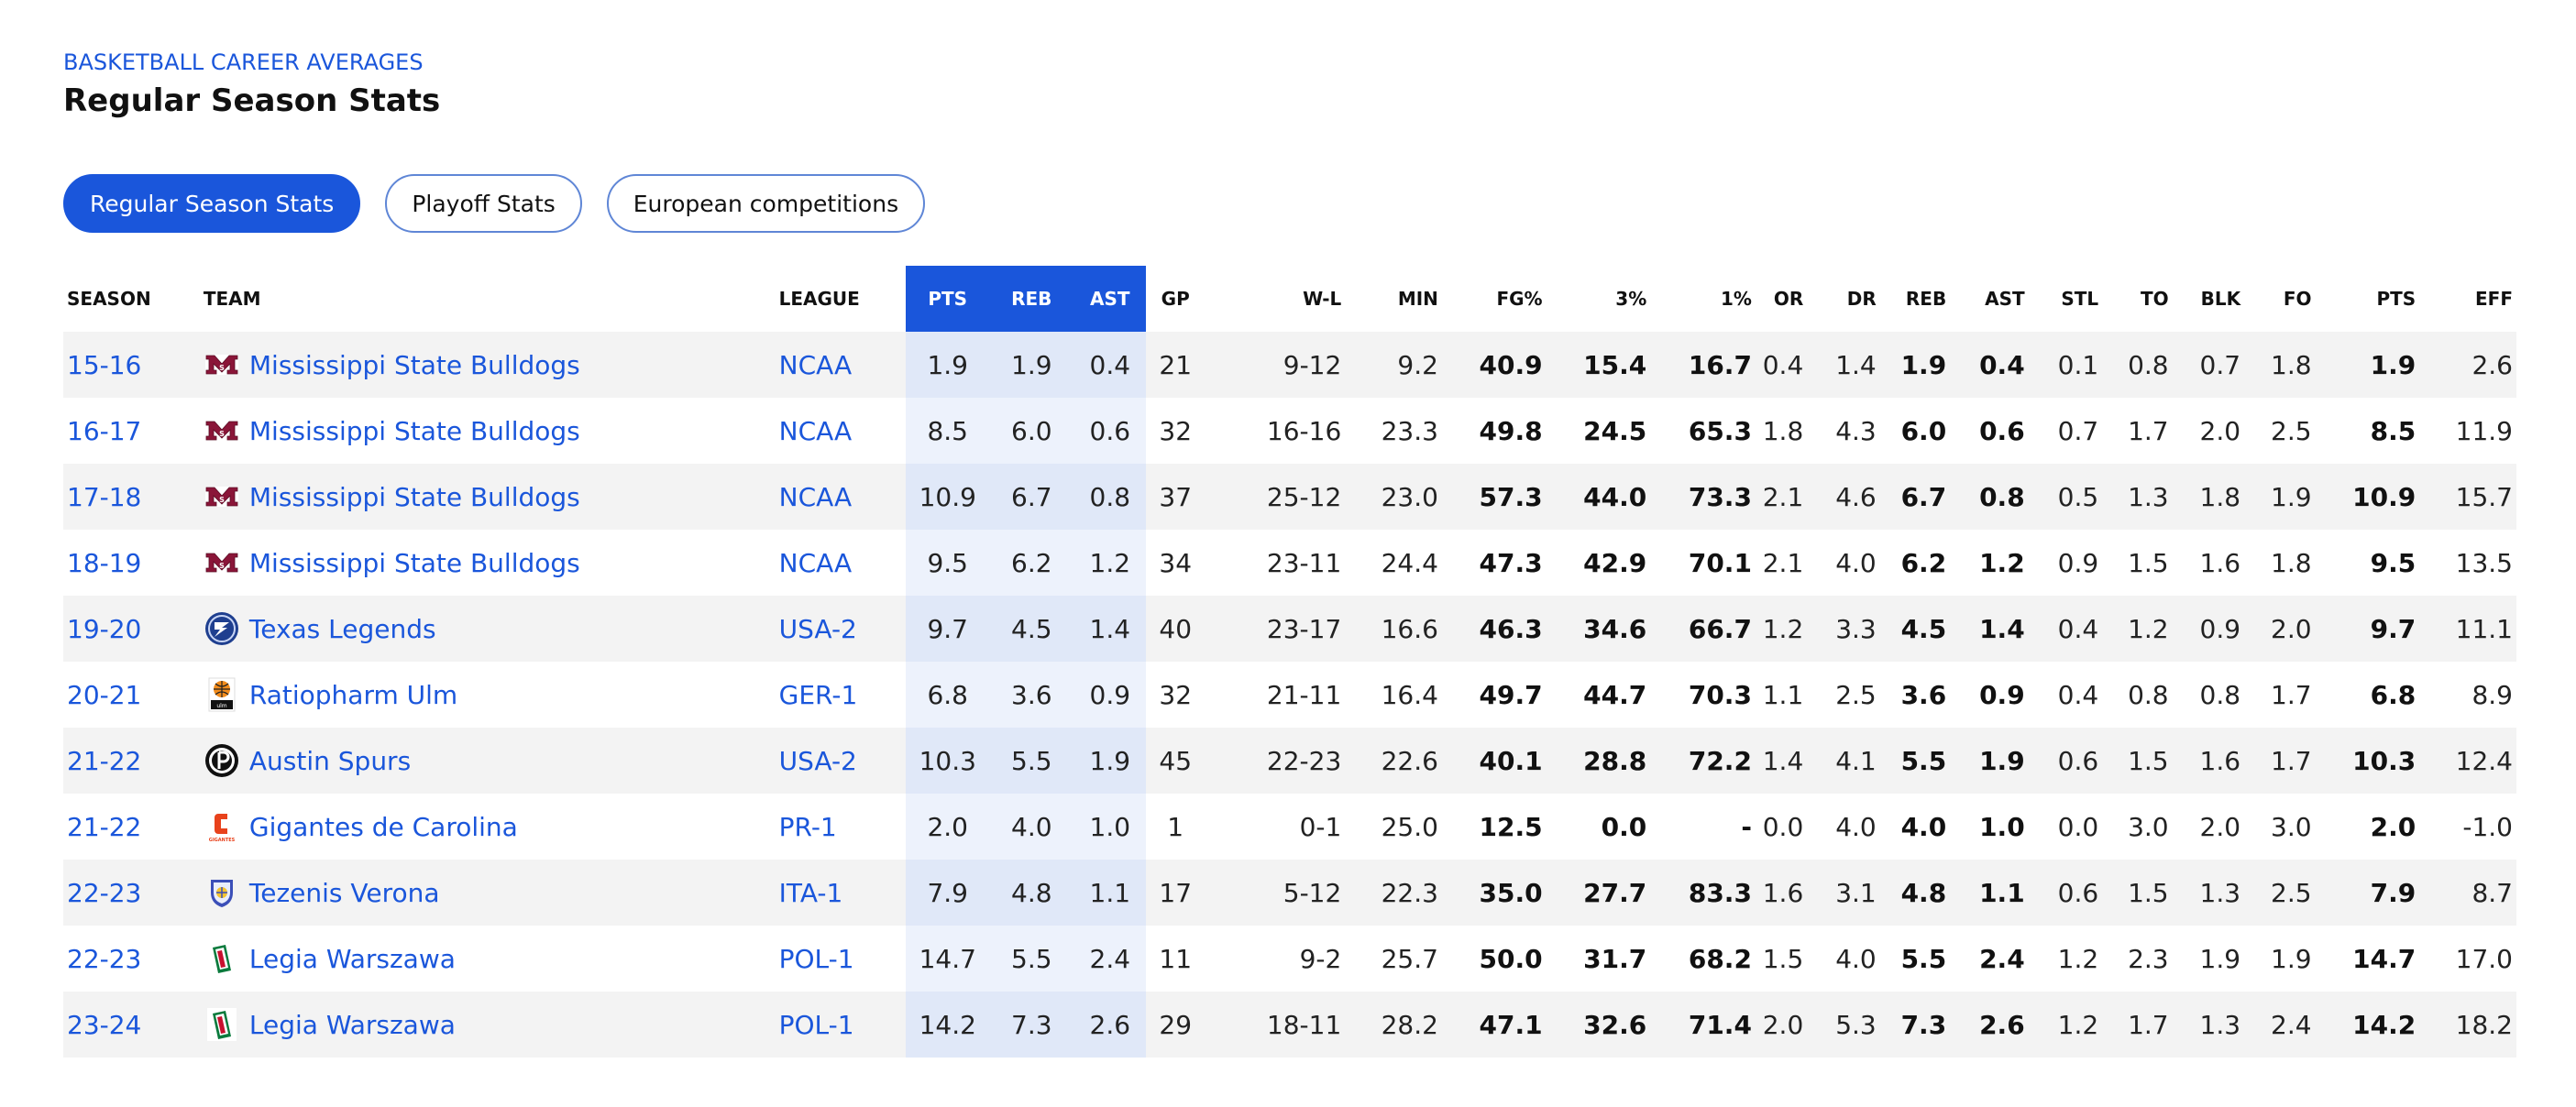 The width and height of the screenshot is (2576, 1107). I want to click on column-header-league: LEAGUE, so click(819, 299).